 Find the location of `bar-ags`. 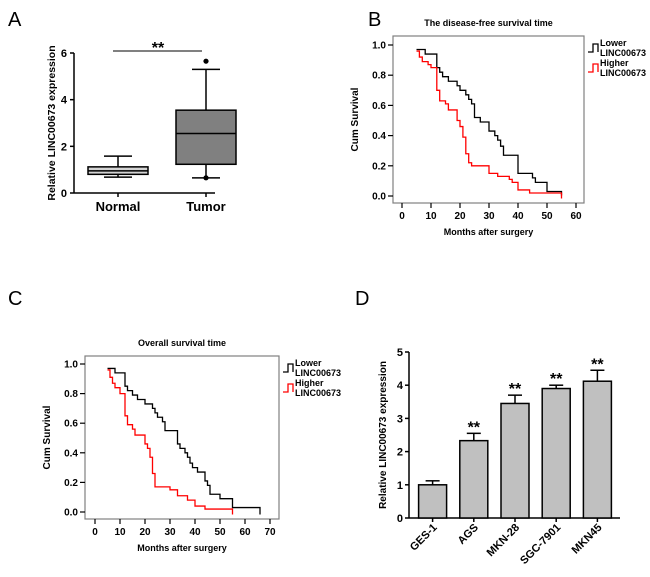

bar-ags is located at coordinates (474, 479).